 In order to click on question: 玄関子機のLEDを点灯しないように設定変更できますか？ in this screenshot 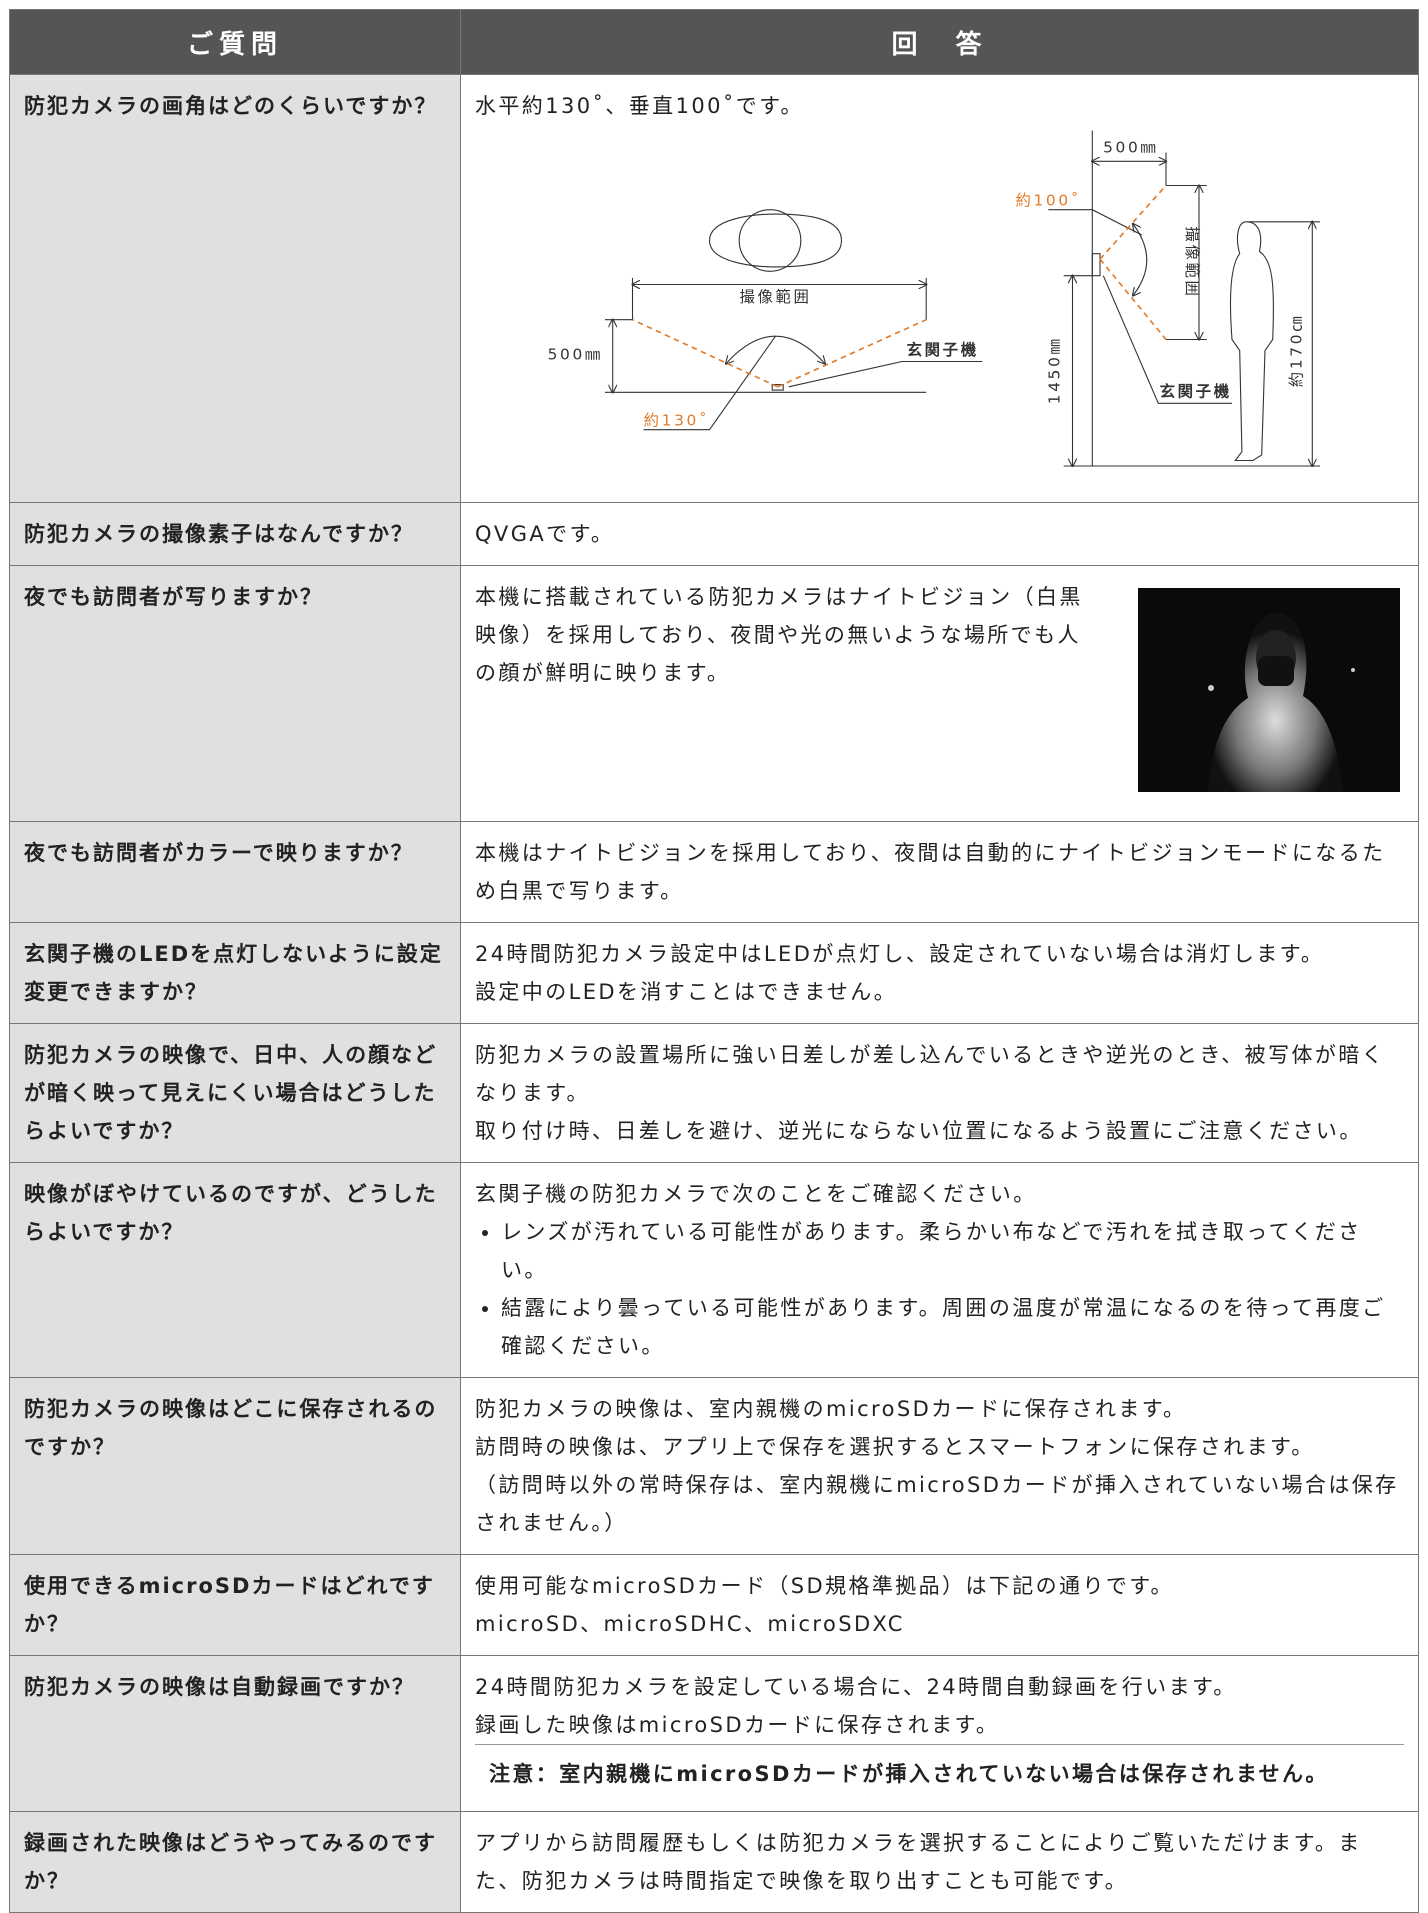, I will do `click(235, 973)`.